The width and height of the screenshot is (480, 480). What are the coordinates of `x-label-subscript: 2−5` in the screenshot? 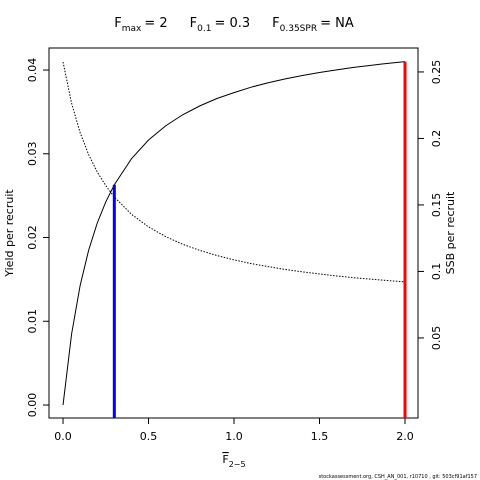 It's located at (237, 464).